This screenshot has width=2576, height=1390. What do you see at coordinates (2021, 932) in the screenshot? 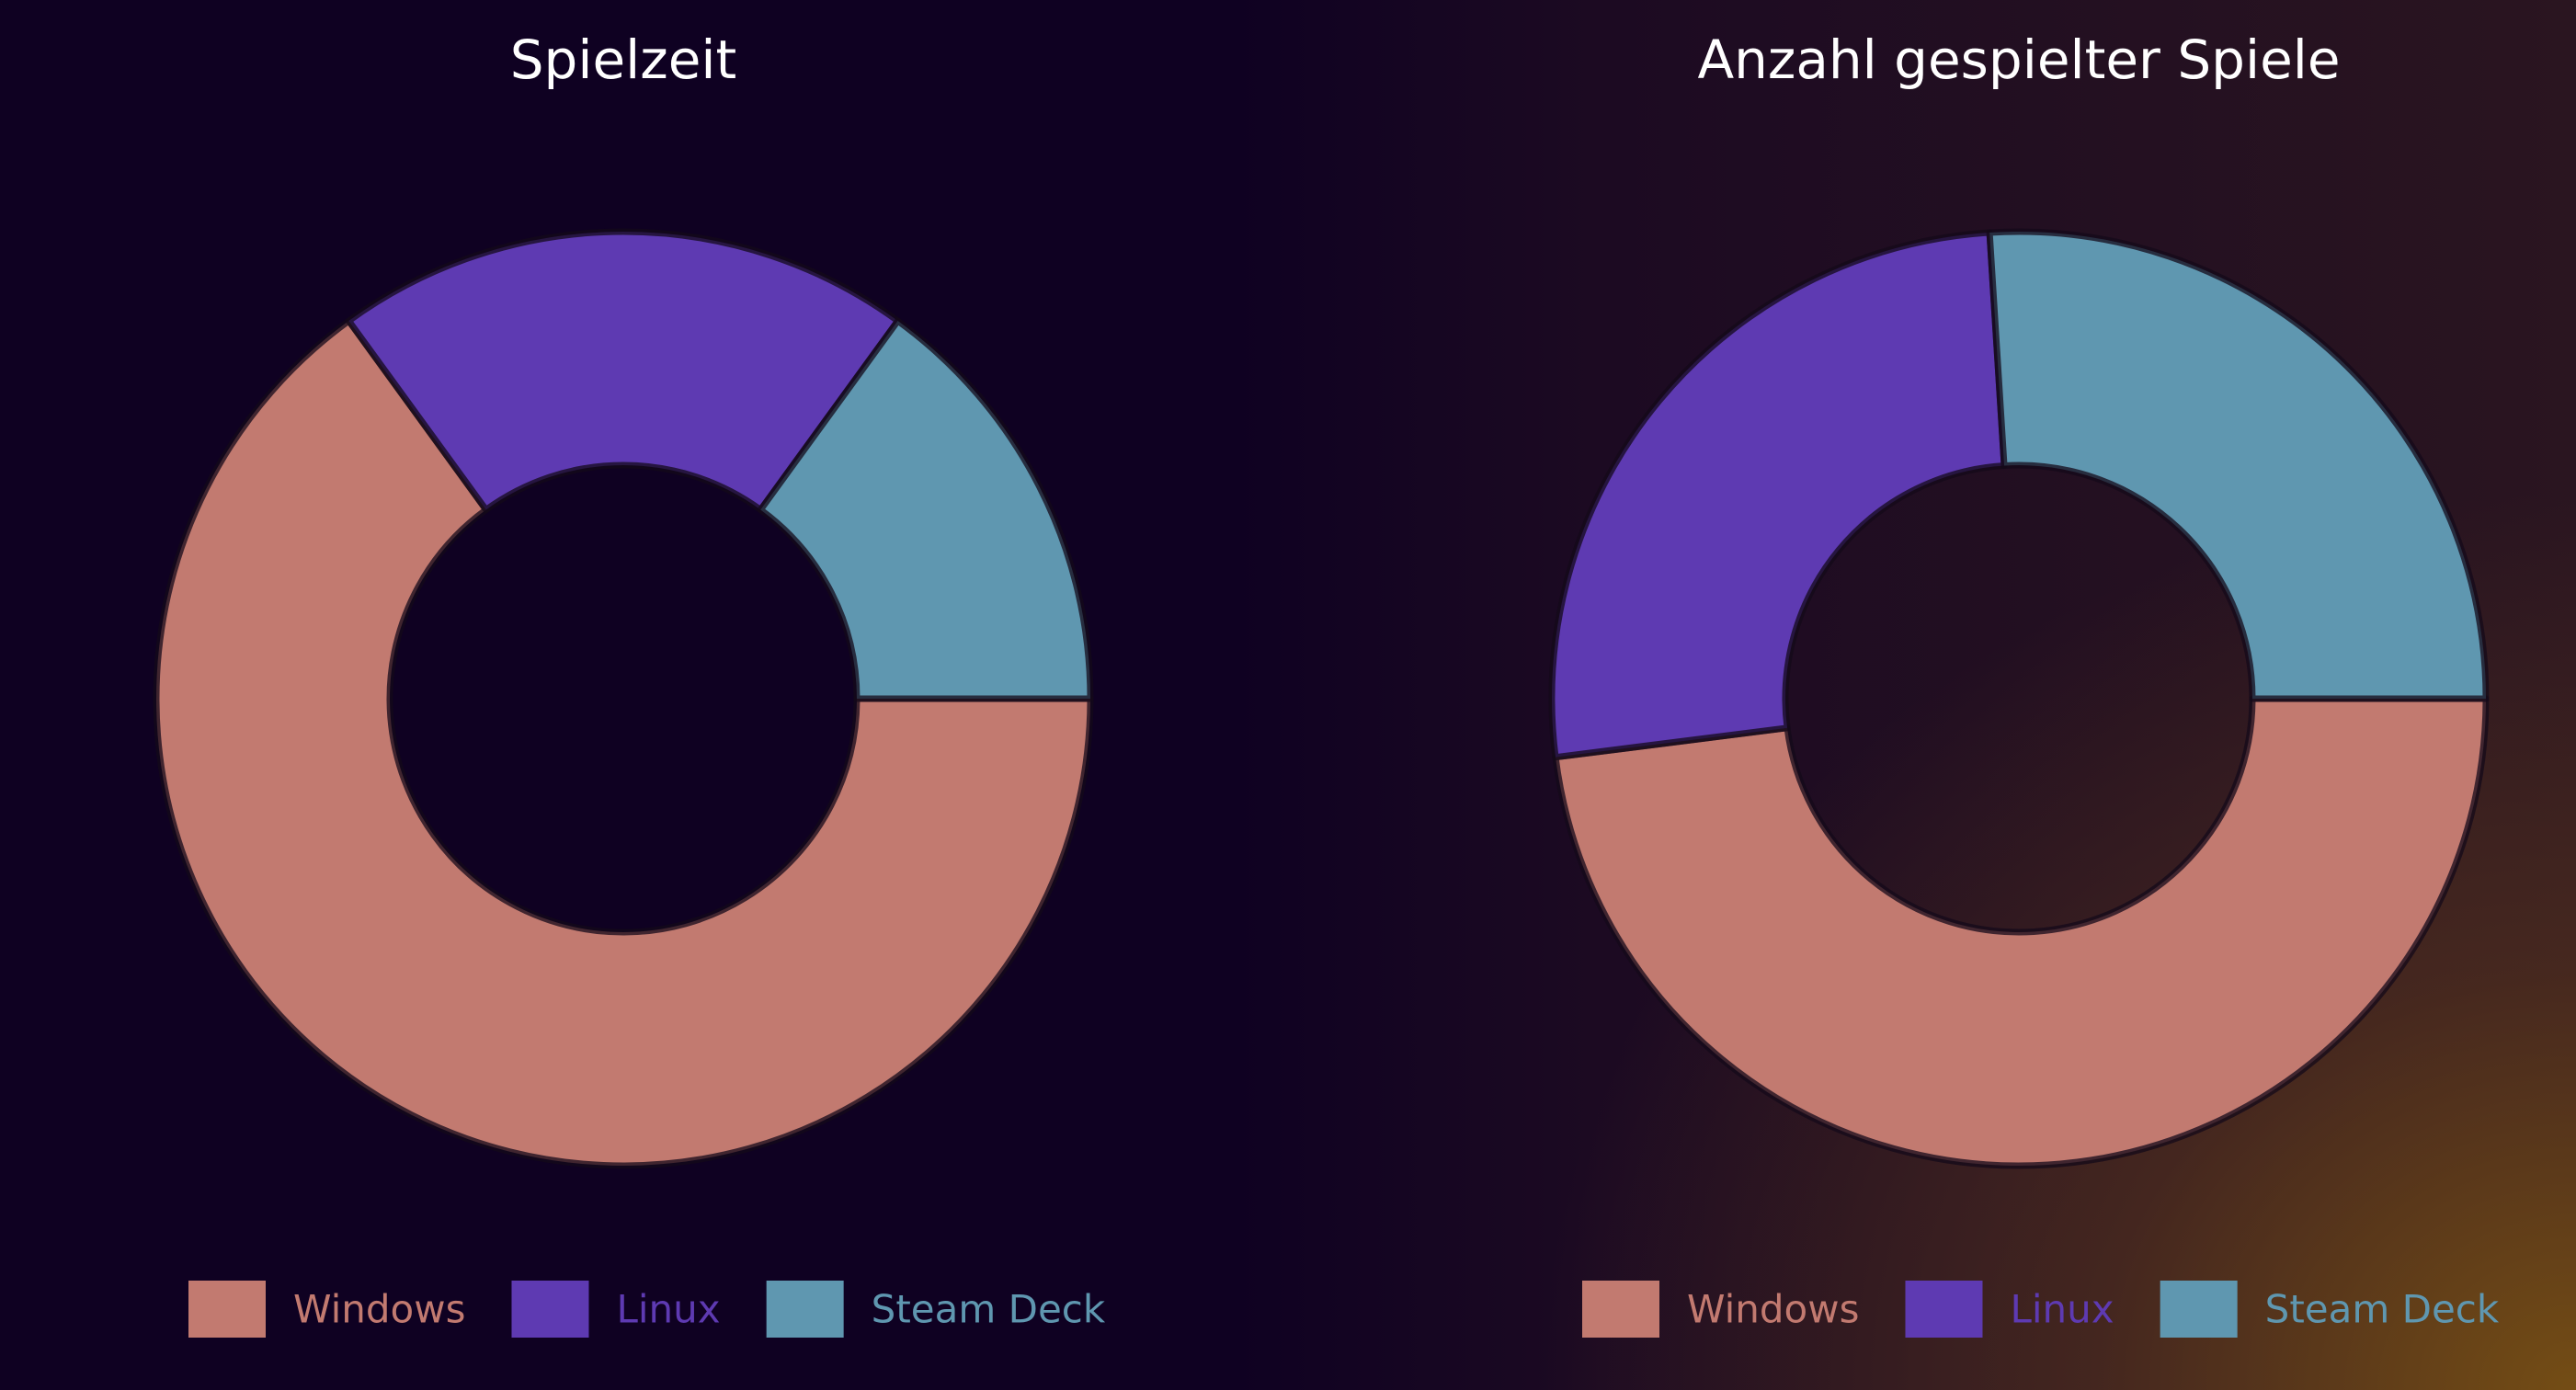
I see `slice-windows` at bounding box center [2021, 932].